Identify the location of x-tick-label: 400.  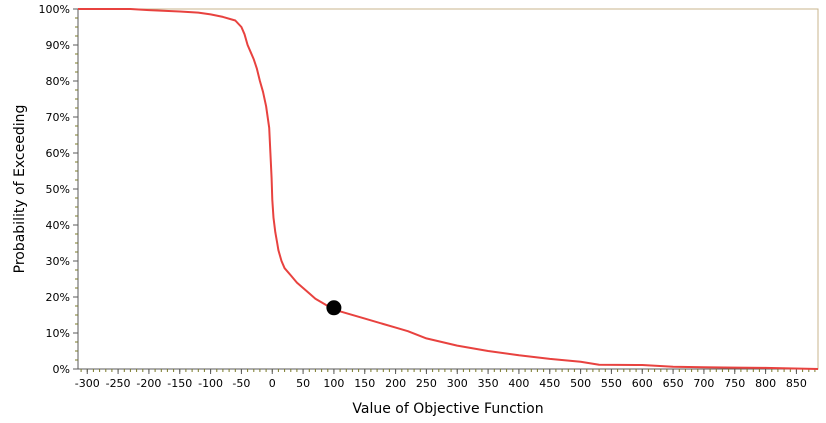
(518, 383).